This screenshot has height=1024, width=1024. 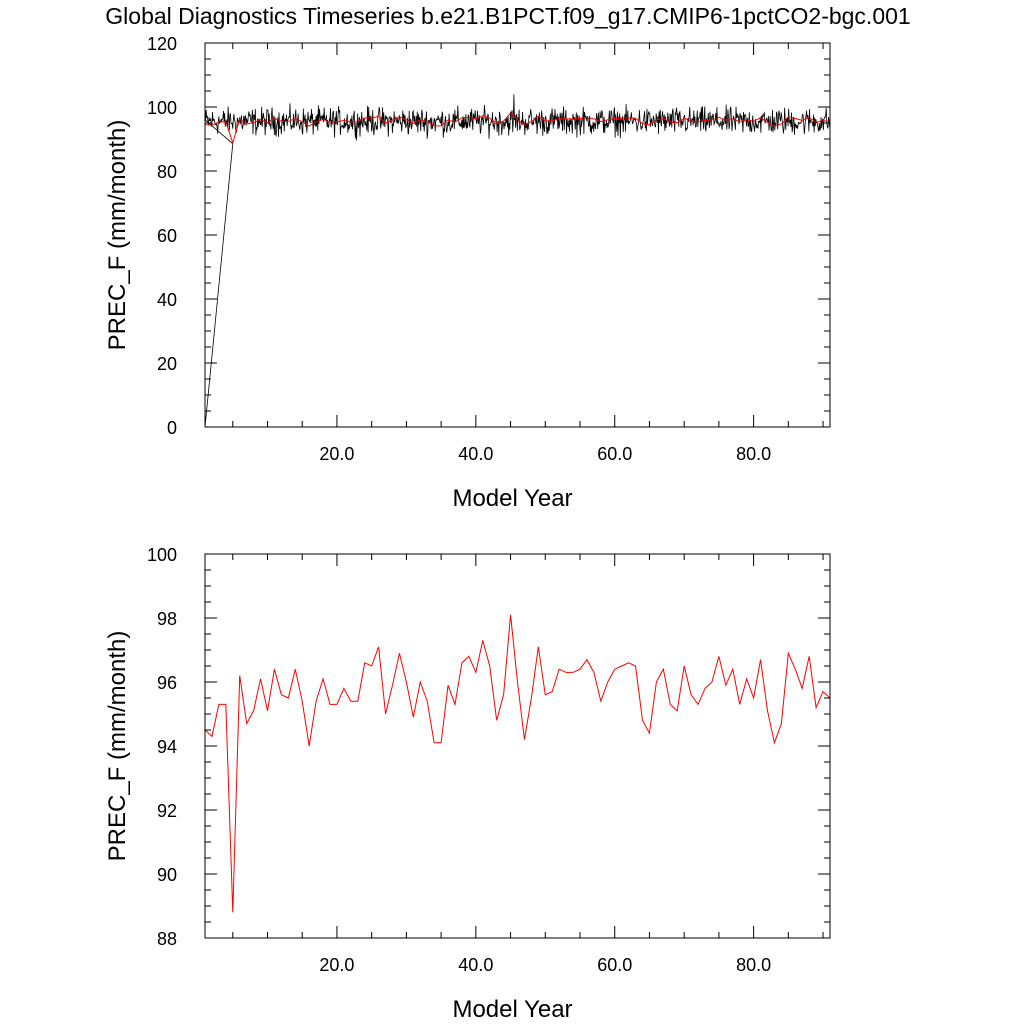 What do you see at coordinates (167, 364) in the screenshot?
I see `y-tick-label: 20` at bounding box center [167, 364].